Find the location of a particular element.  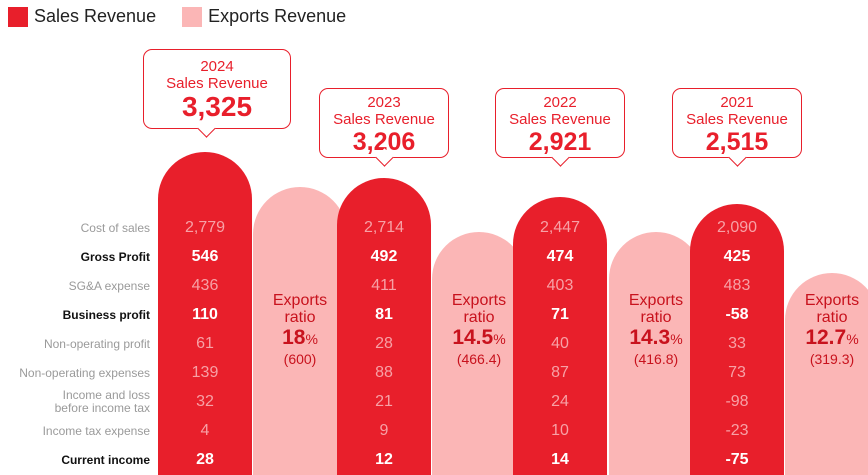

legend-label-sales: Sales Revenue is located at coordinates (95, 16).